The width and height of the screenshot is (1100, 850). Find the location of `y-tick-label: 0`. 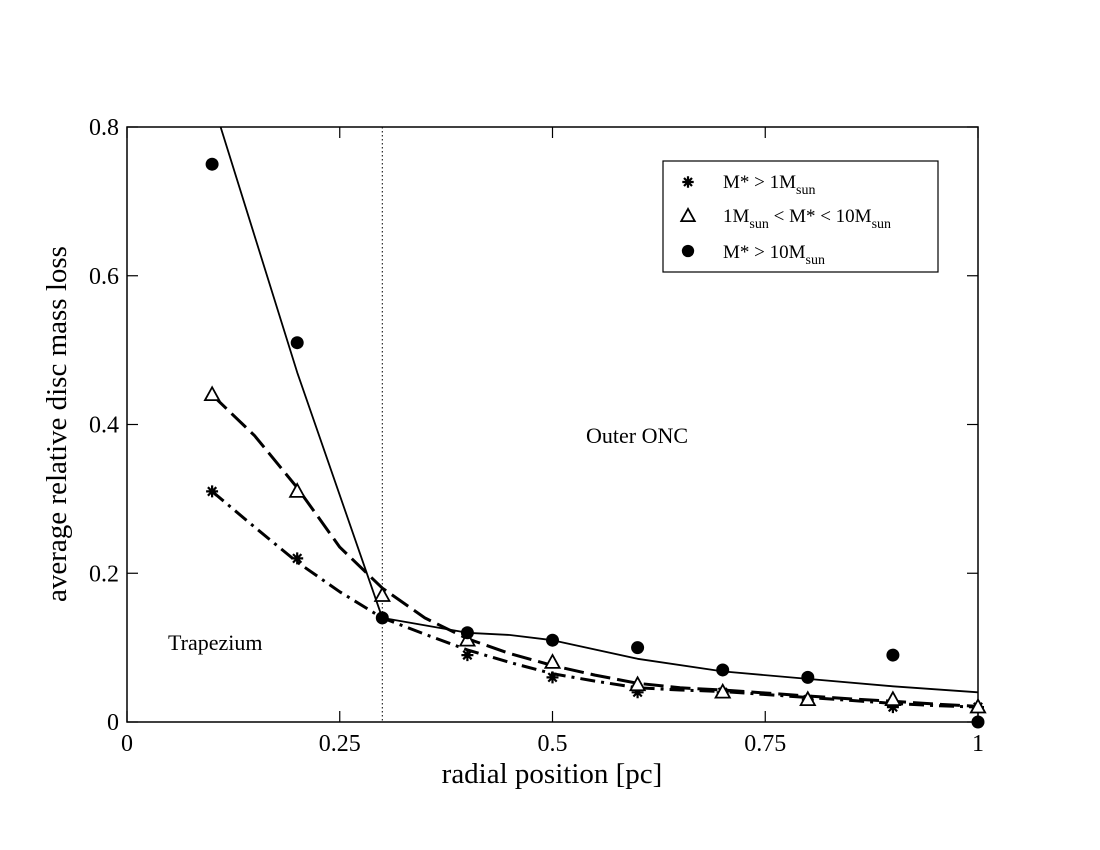

y-tick-label: 0 is located at coordinates (113, 723).